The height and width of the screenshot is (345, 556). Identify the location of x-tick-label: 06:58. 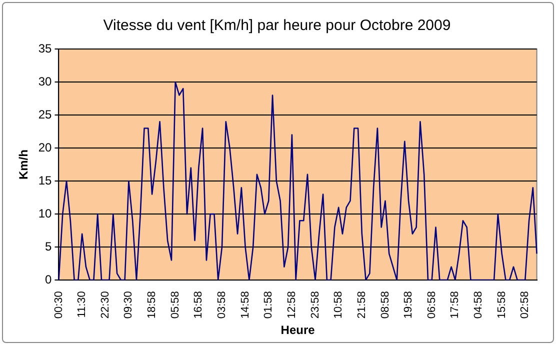
(432, 305).